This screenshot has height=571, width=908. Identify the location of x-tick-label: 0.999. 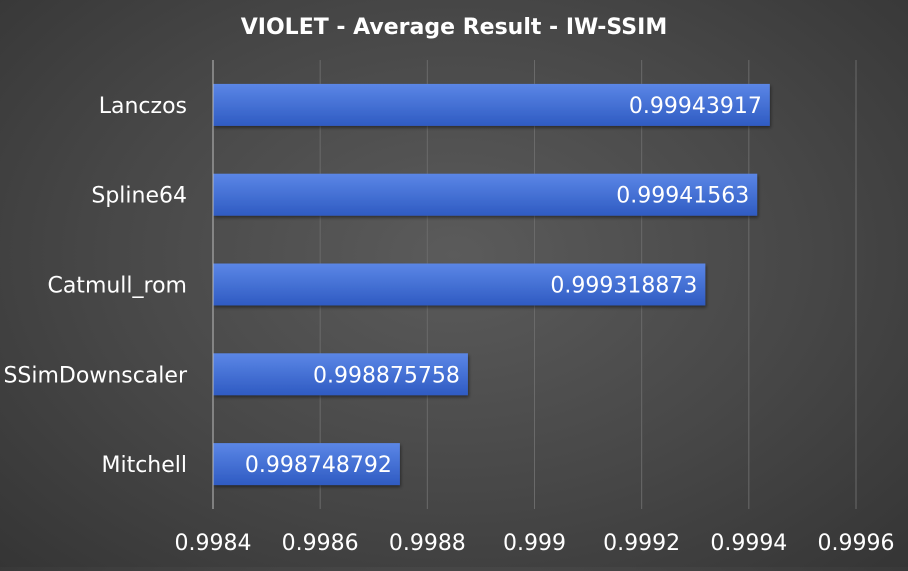
(534, 543).